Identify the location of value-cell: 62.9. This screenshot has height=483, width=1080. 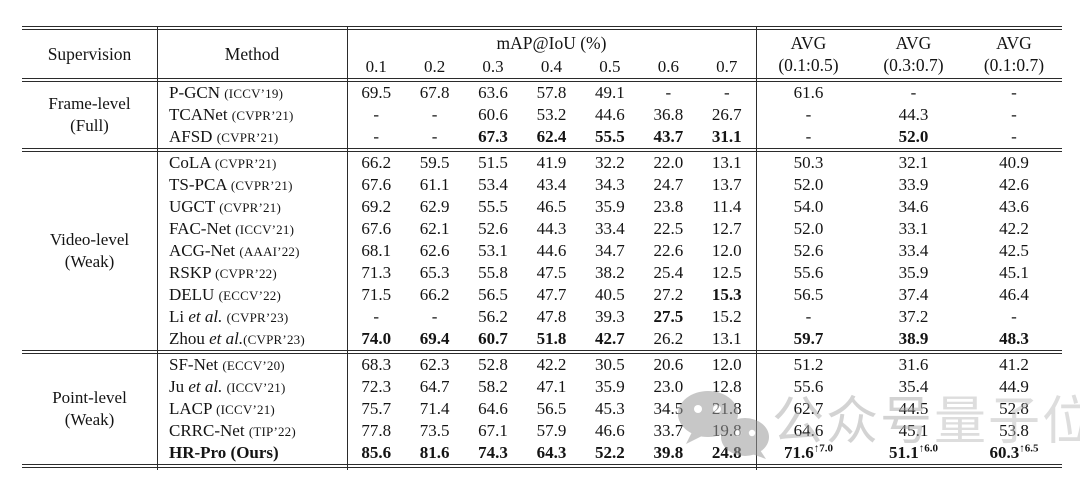
(434, 206).